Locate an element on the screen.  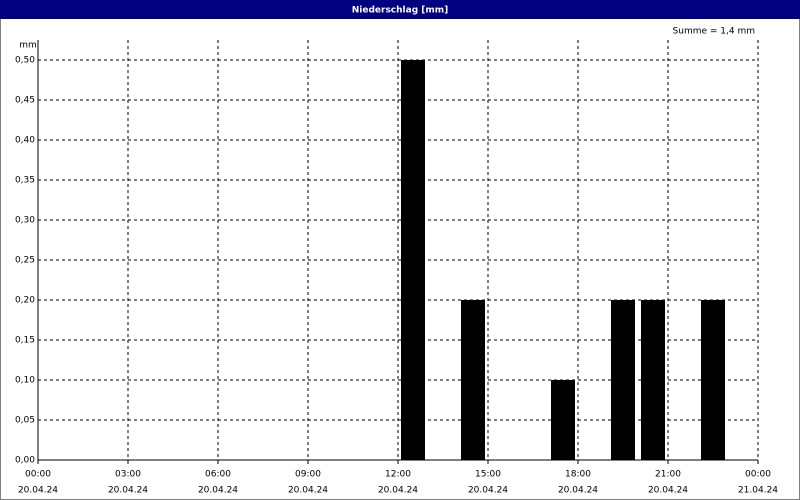
x-tick-label: 09:00 is located at coordinates (308, 475).